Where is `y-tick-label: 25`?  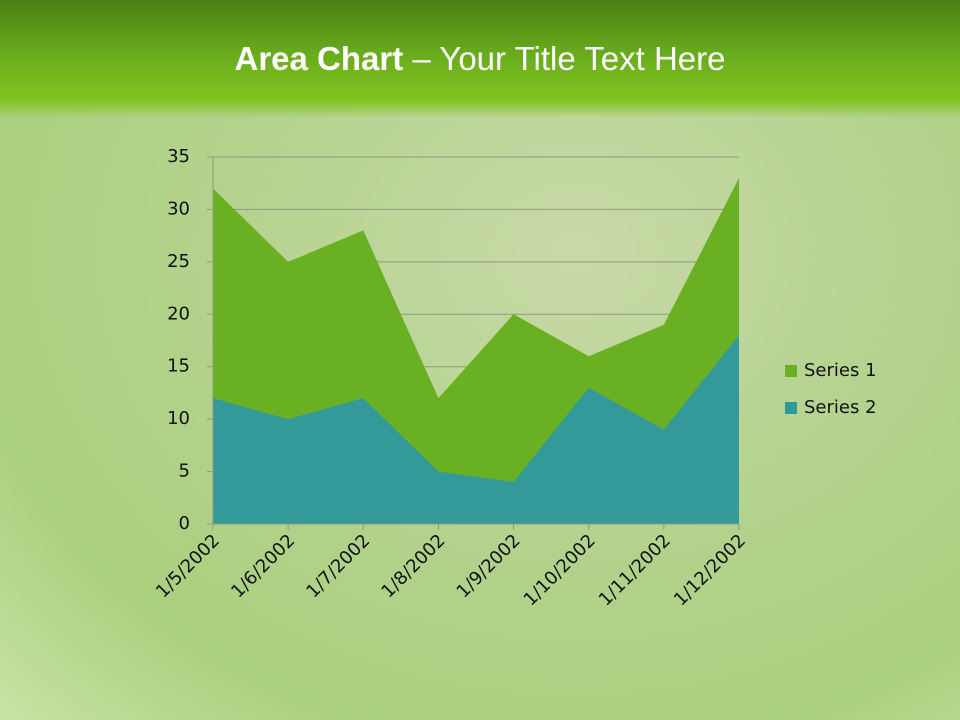
y-tick-label: 25 is located at coordinates (178, 261).